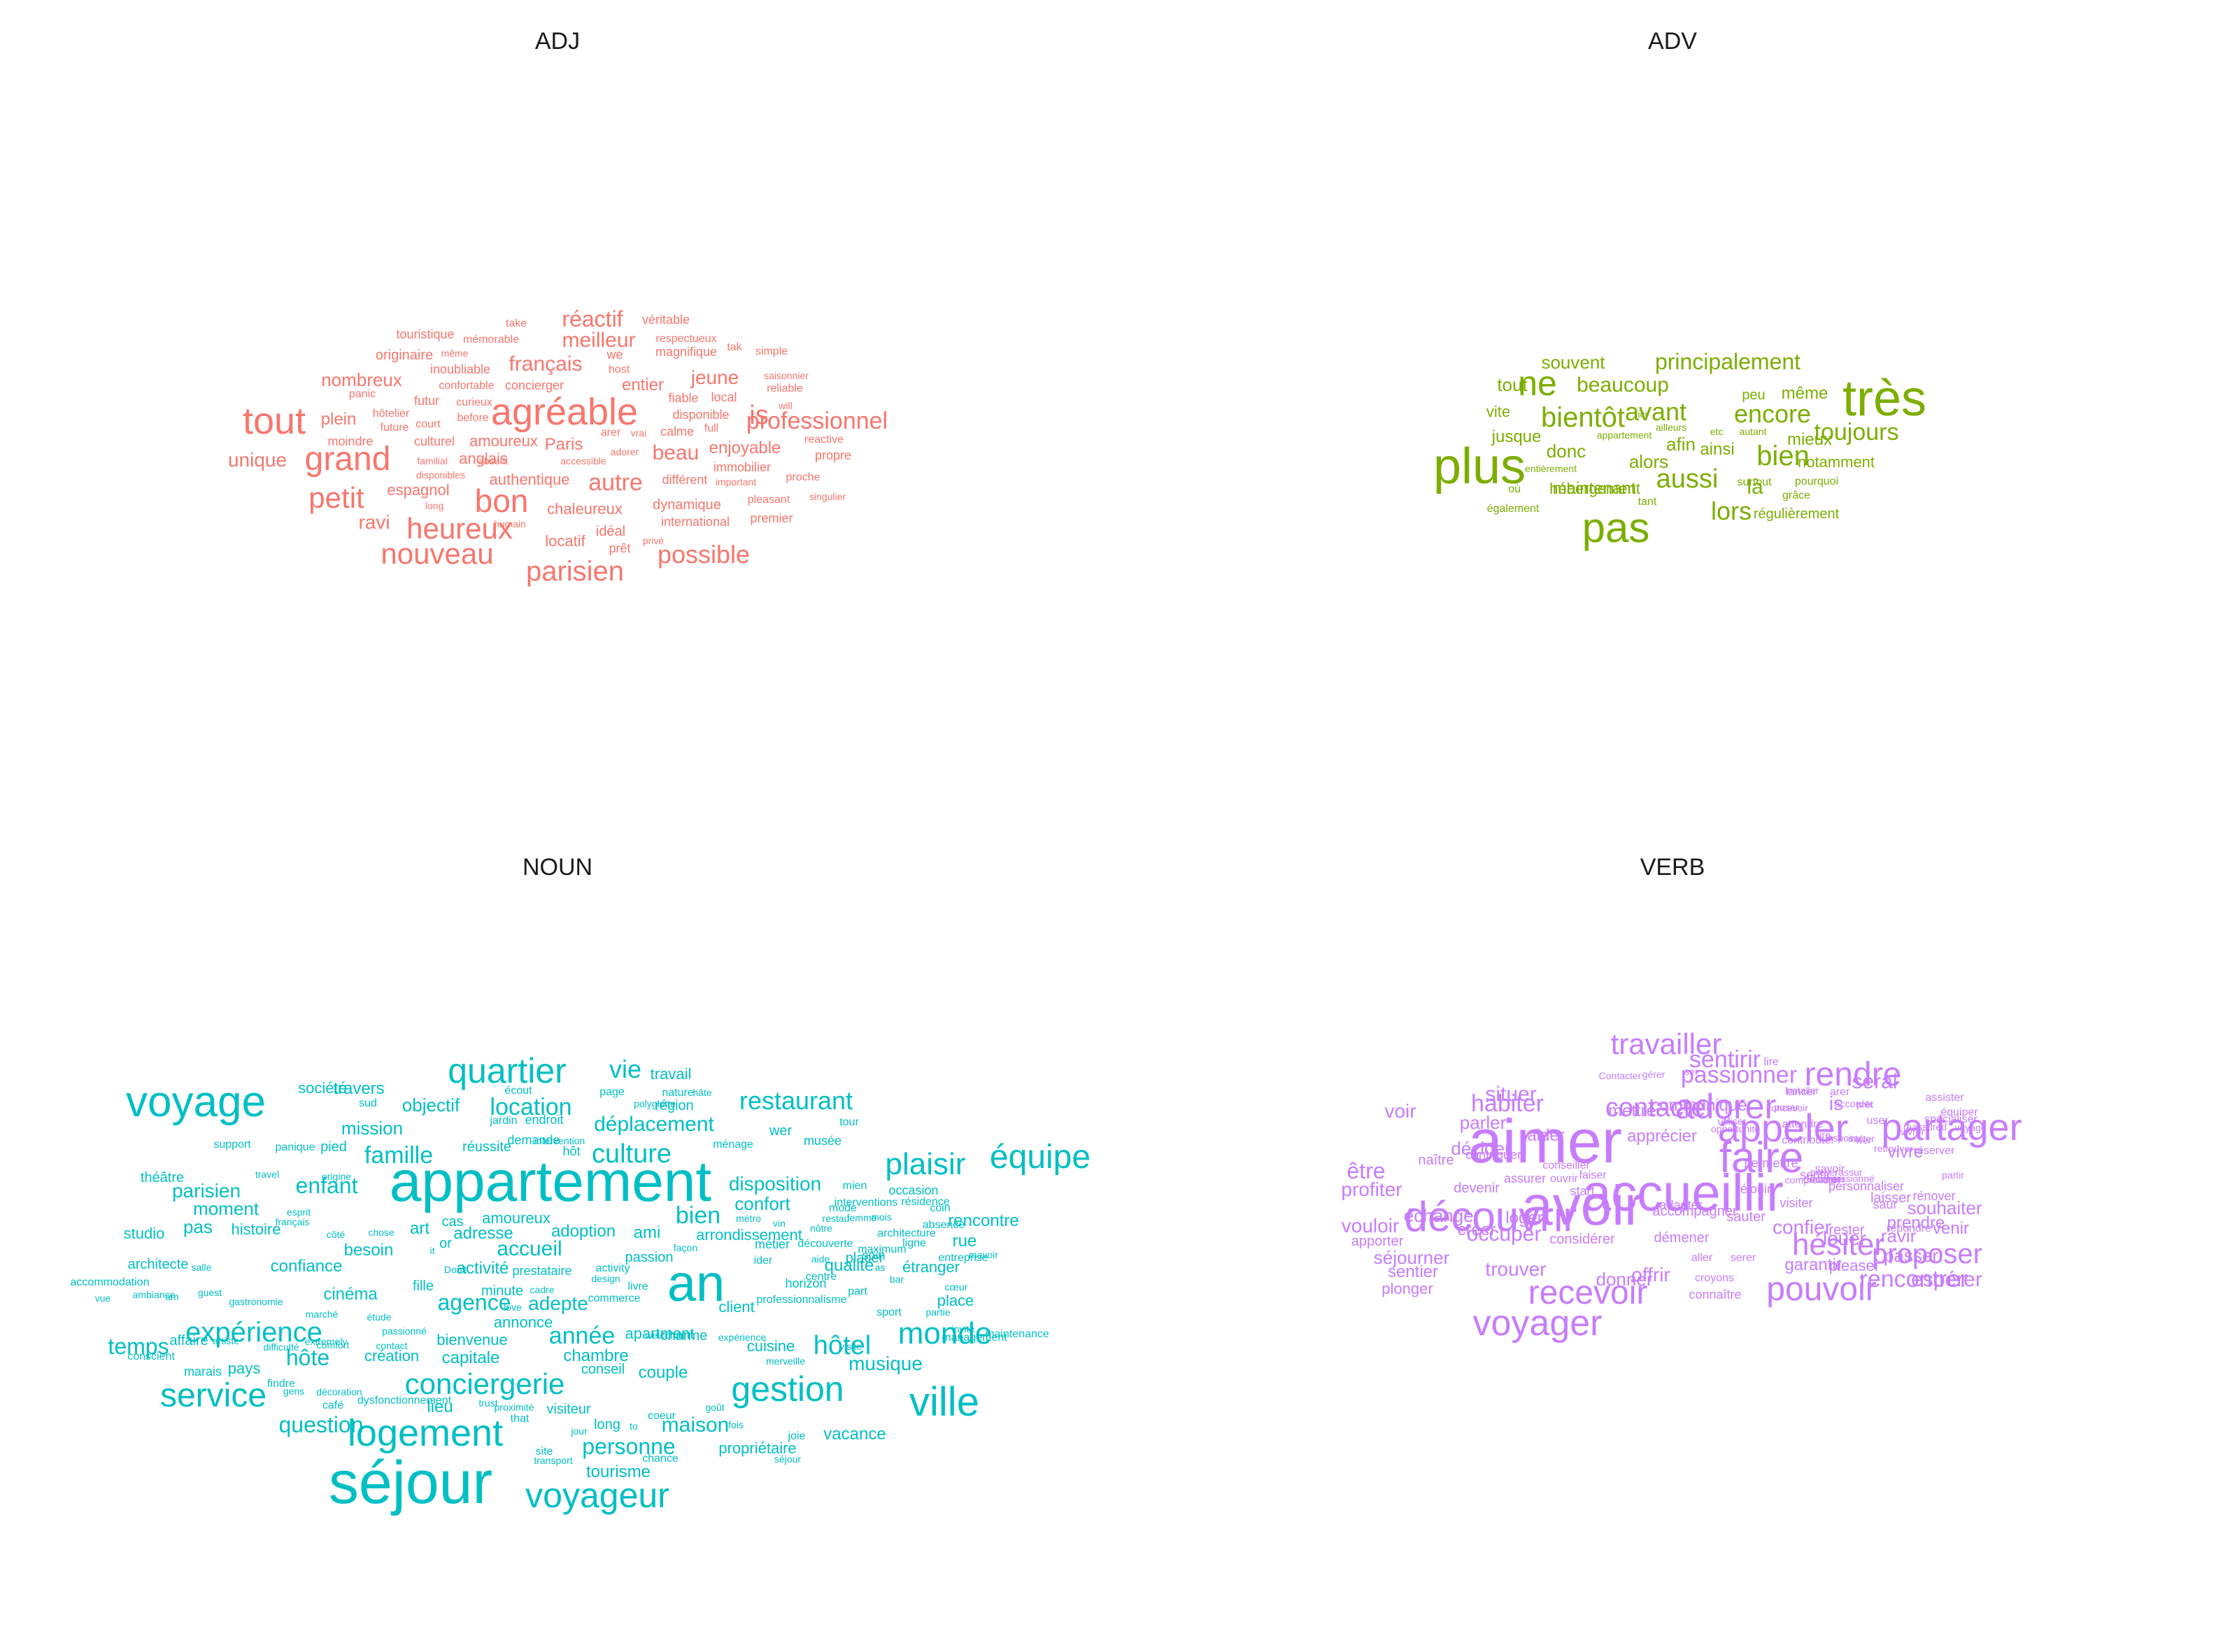 The width and height of the screenshot is (2230, 1652). Describe the element at coordinates (1546, 1135) in the screenshot. I see `word-3-26: aider` at that location.